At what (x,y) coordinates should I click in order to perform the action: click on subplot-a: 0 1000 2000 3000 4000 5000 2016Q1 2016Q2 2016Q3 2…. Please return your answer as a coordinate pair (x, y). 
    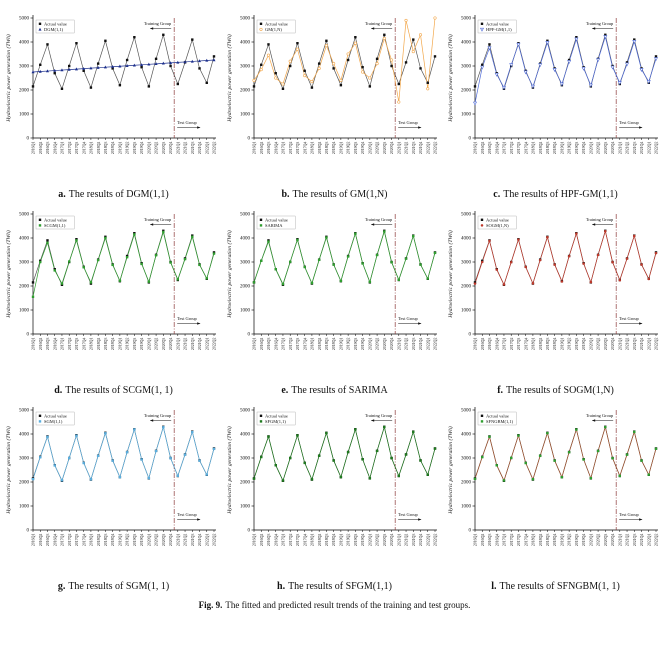
    Looking at the image, I should click on (113, 105).